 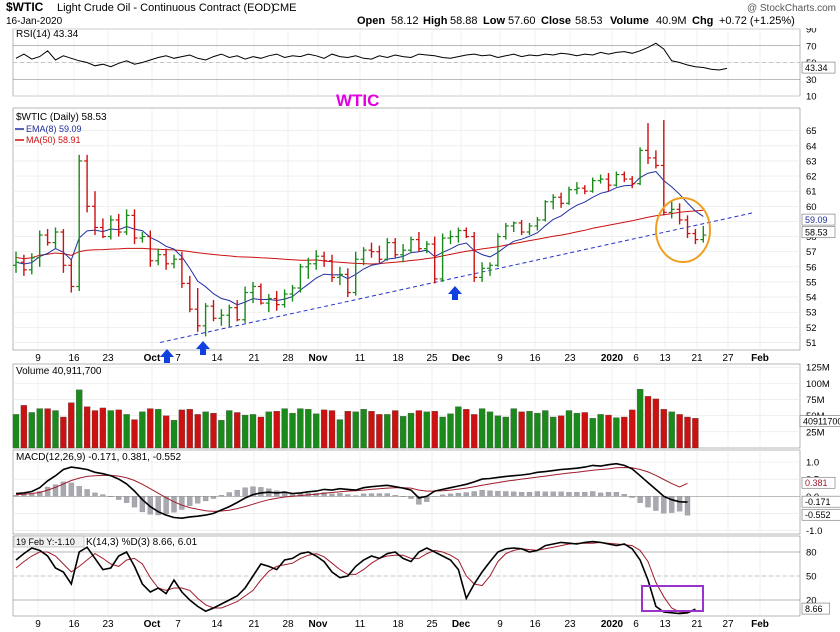 What do you see at coordinates (53, 140) in the screenshot?
I see `legend-ma-label: MA(50) 58.91` at bounding box center [53, 140].